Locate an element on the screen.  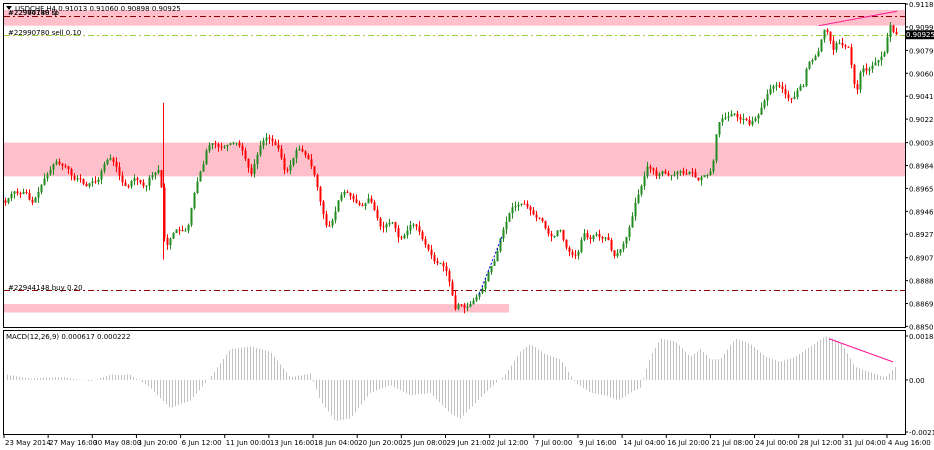
price-tick-label: 0.88695 is located at coordinates (921, 304).